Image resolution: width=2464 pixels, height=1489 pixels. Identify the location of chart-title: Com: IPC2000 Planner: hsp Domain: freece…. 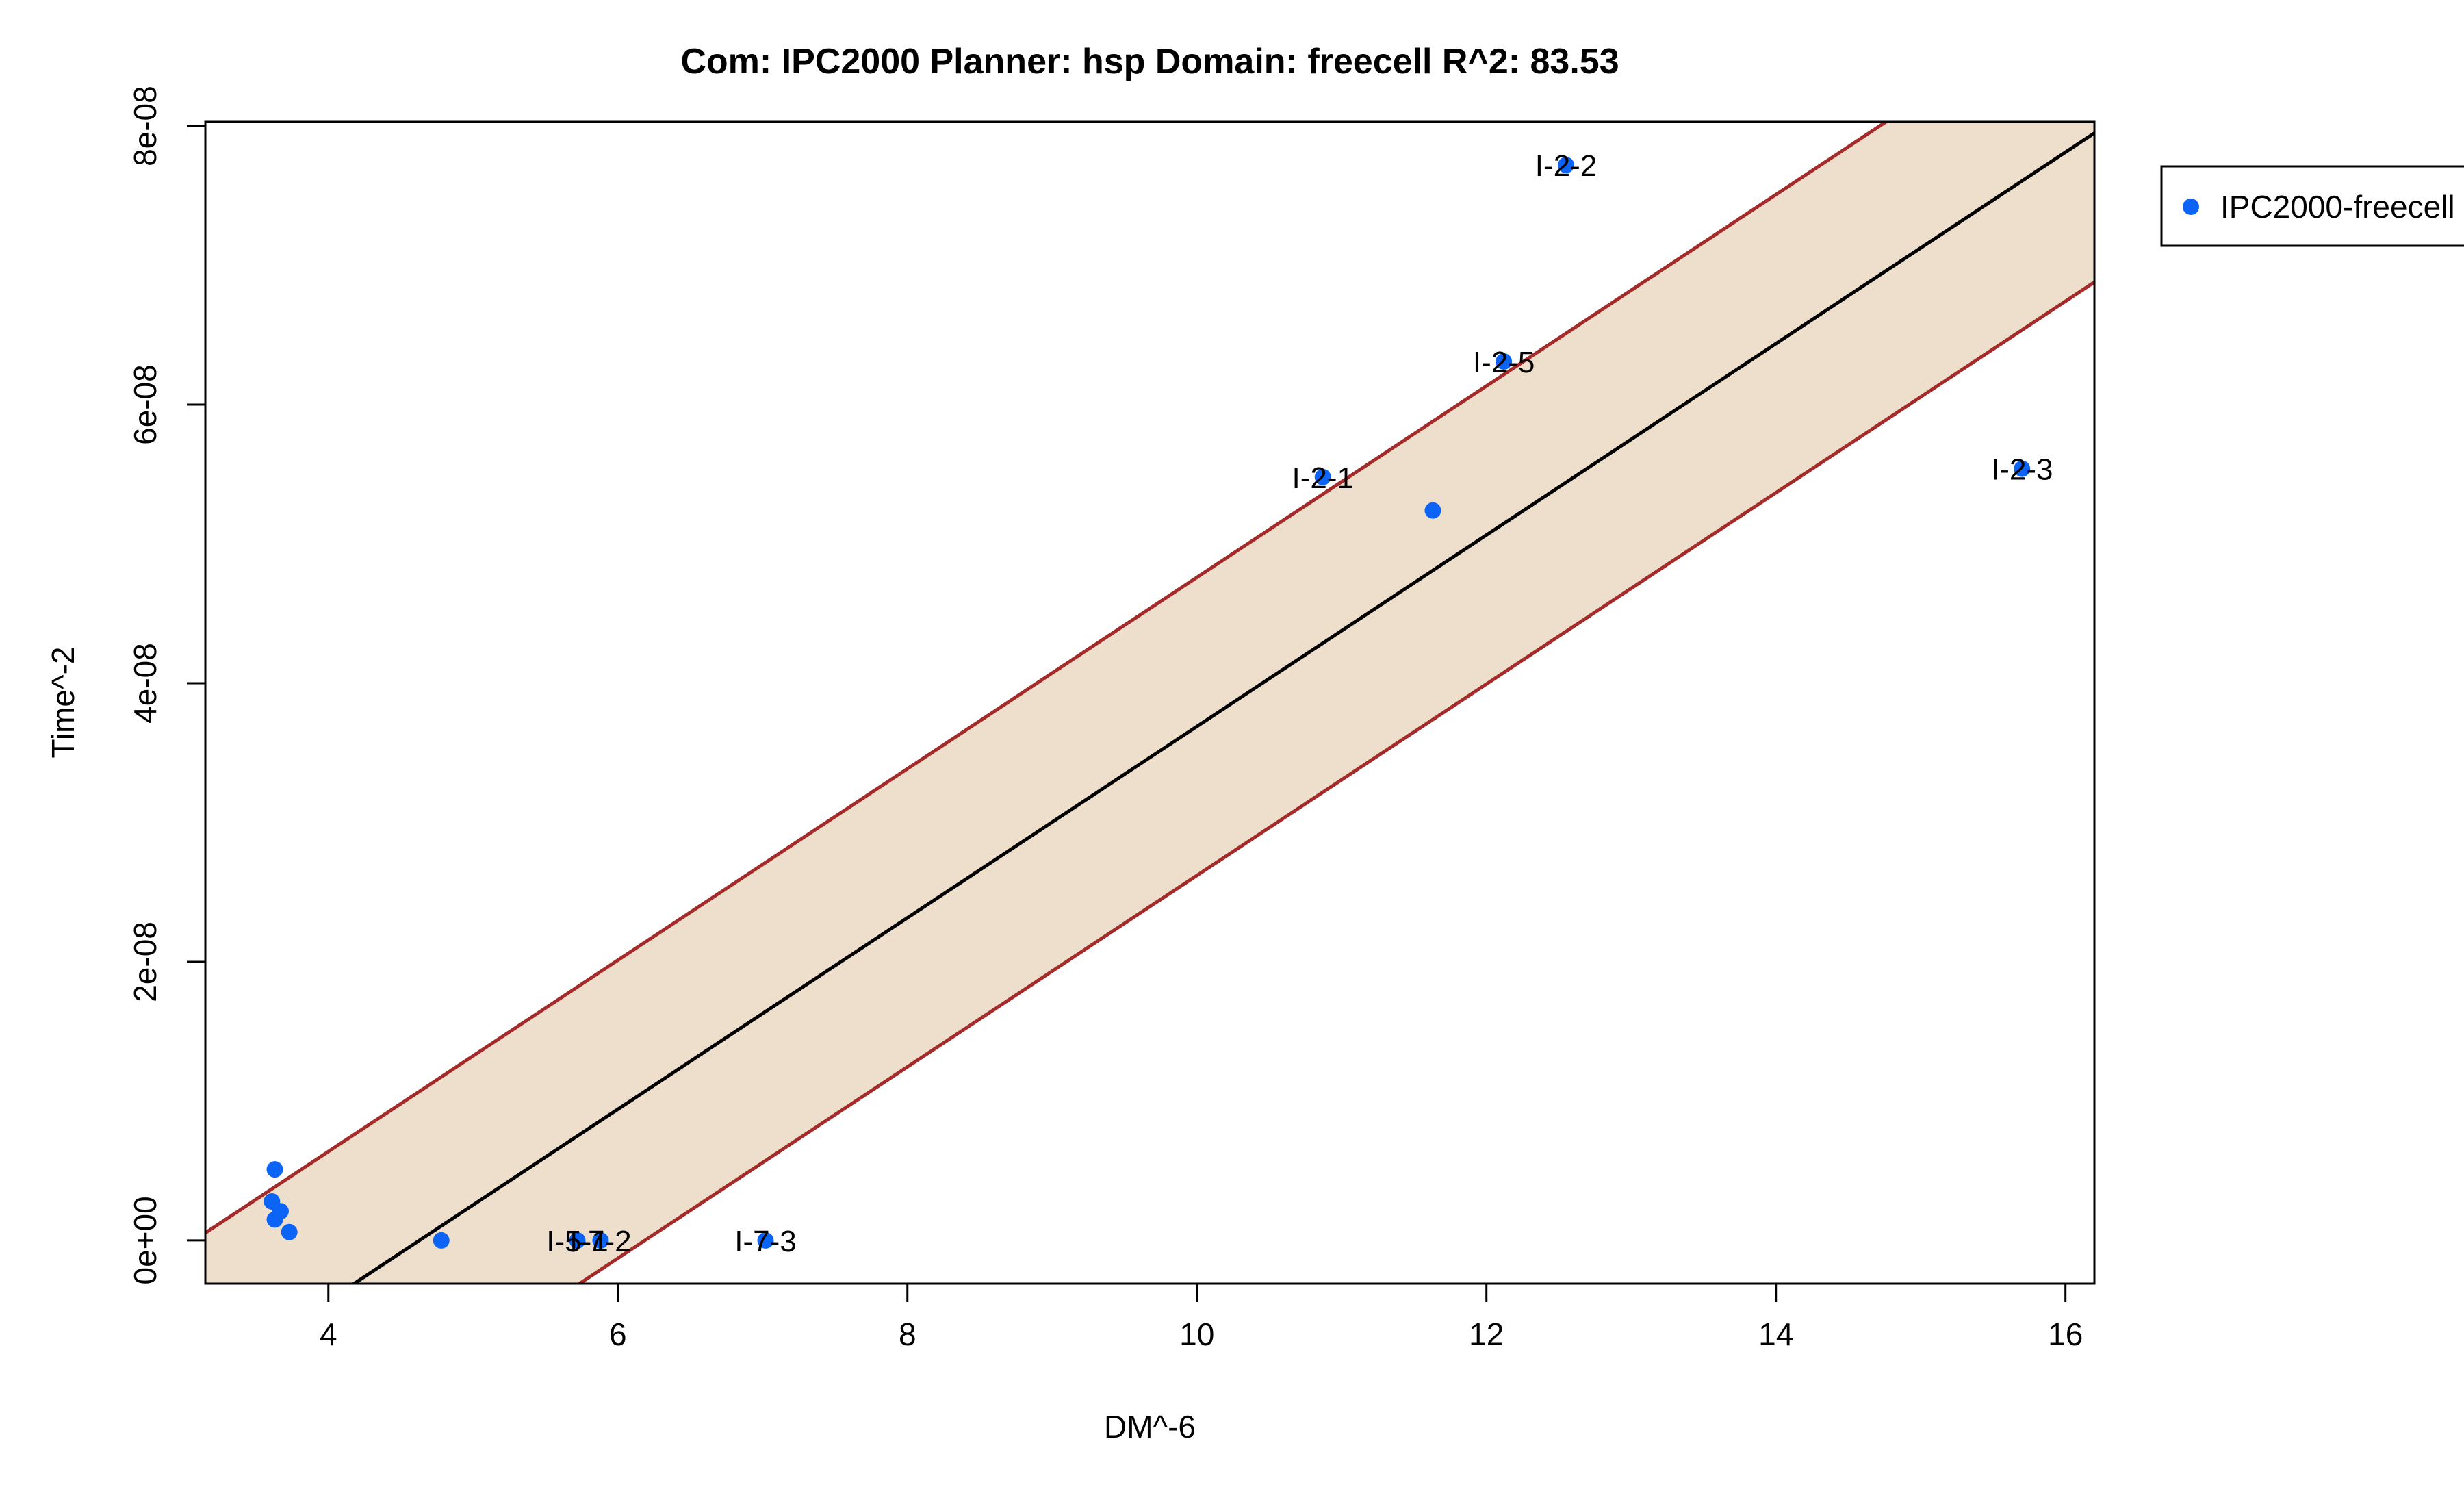
(1149, 61).